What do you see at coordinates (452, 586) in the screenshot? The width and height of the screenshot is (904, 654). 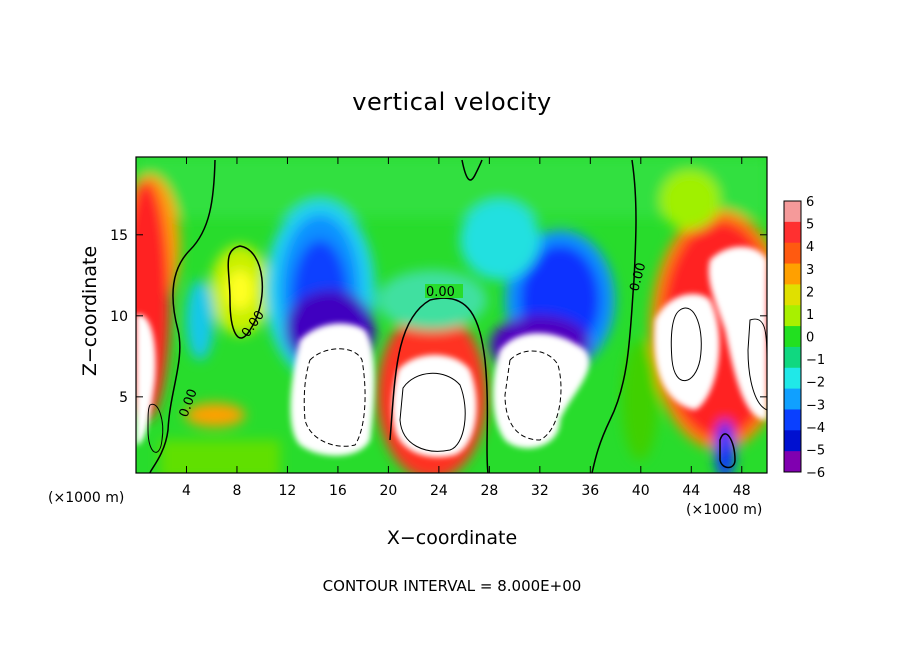 I see `contour-interval-footer: CONTOUR INTERVAL = 8.000E+00` at bounding box center [452, 586].